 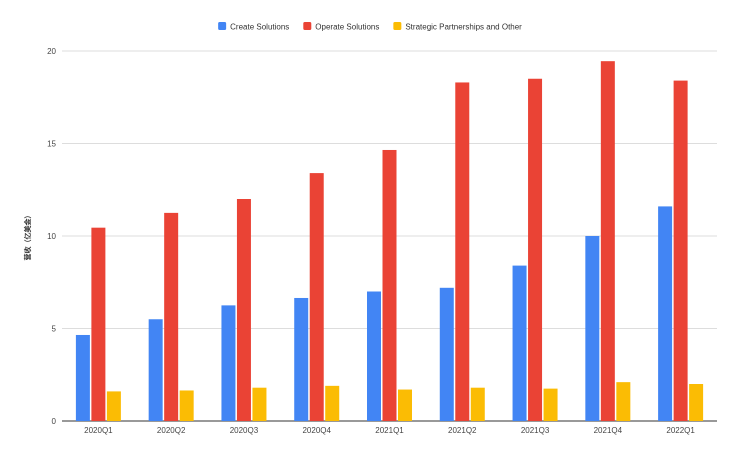 What do you see at coordinates (374, 356) in the screenshot?
I see `bar-create-solutions-2021q1` at bounding box center [374, 356].